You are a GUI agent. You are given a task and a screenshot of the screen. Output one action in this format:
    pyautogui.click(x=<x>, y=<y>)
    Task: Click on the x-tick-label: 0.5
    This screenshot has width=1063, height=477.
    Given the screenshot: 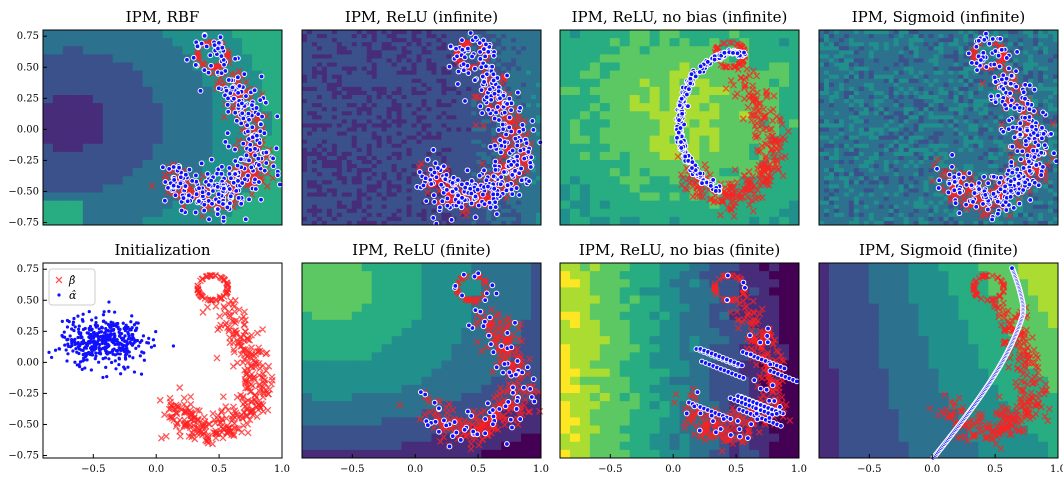 What is the action you would take?
    pyautogui.click(x=219, y=469)
    